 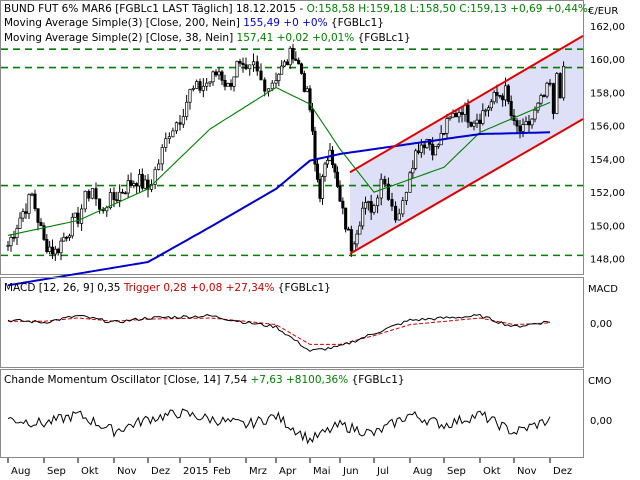 What do you see at coordinates (222, 471) in the screenshot?
I see `x-tick-label: Feb` at bounding box center [222, 471].